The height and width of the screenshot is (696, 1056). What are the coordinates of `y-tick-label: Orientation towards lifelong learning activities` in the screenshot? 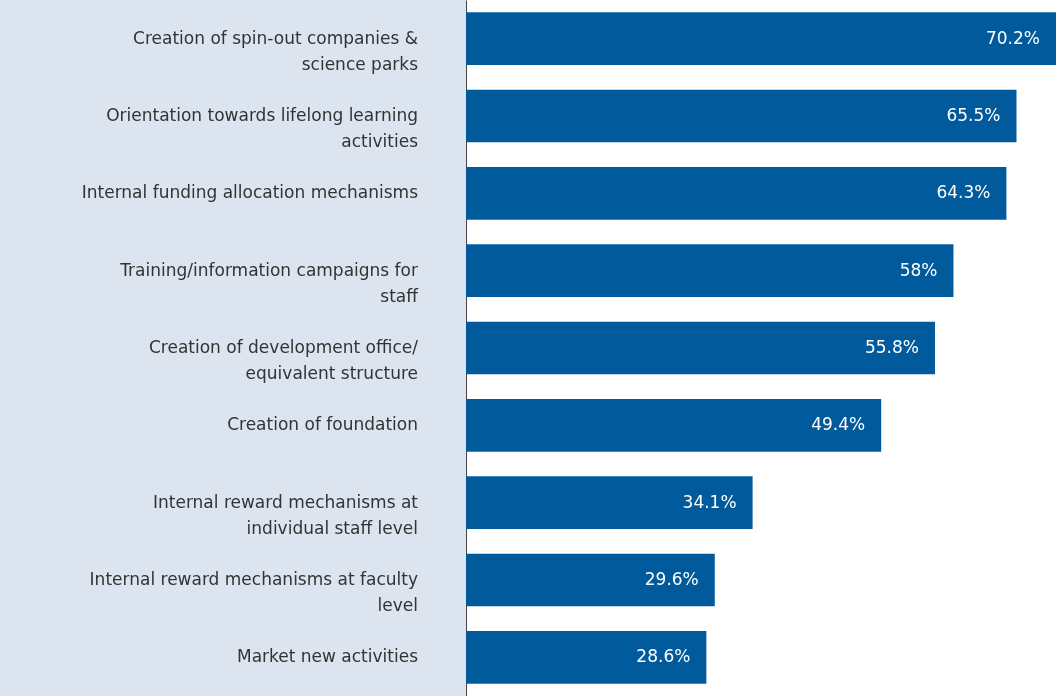 It's located at (262, 128).